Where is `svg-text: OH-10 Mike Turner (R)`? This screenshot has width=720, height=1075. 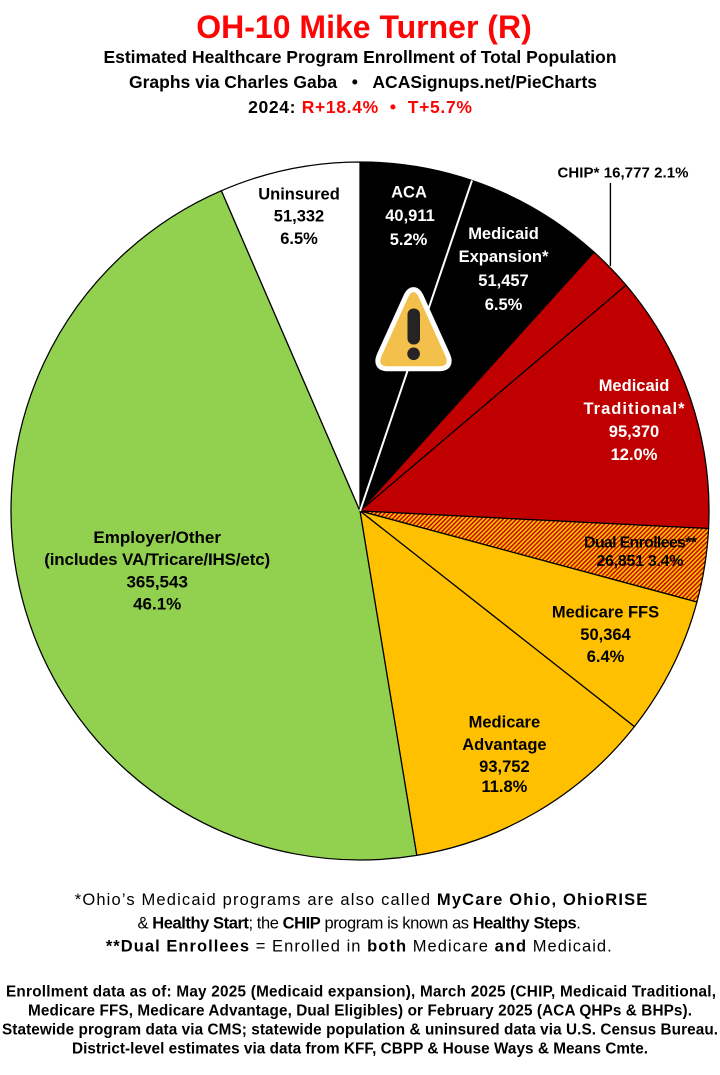 svg-text: OH-10 Mike Turner (R) is located at coordinates (363, 27).